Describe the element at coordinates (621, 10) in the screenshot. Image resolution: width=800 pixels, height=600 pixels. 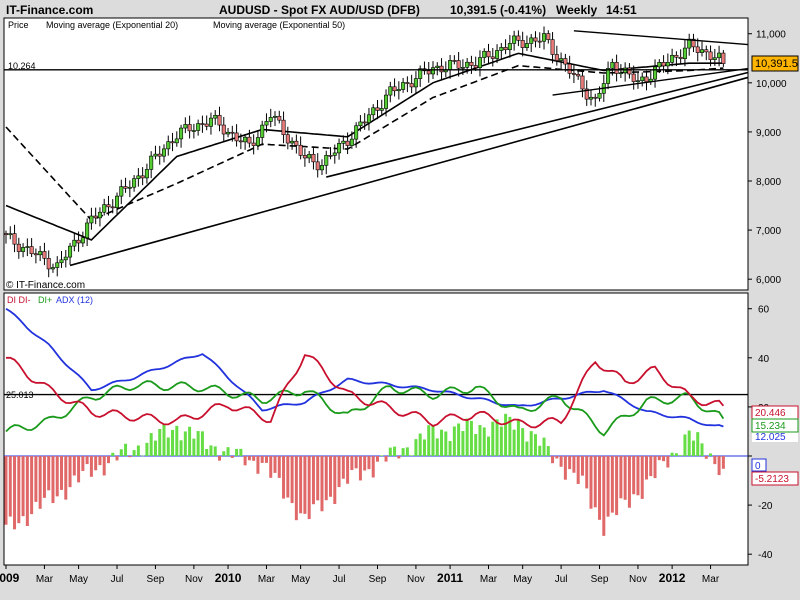
I see `time-label: 14:51` at that location.